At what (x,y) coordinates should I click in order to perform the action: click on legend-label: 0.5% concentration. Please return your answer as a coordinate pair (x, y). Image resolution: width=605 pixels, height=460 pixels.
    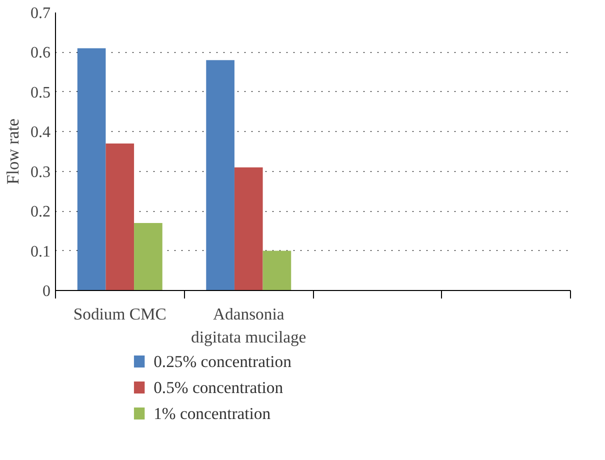
    Looking at the image, I should click on (219, 387).